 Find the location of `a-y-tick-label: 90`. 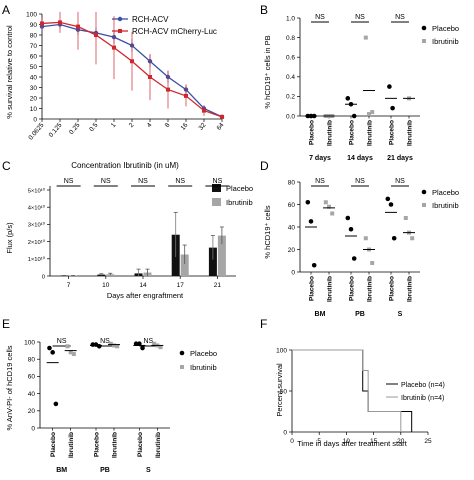

a-y-tick-label: 90 is located at coordinates (34, 25).